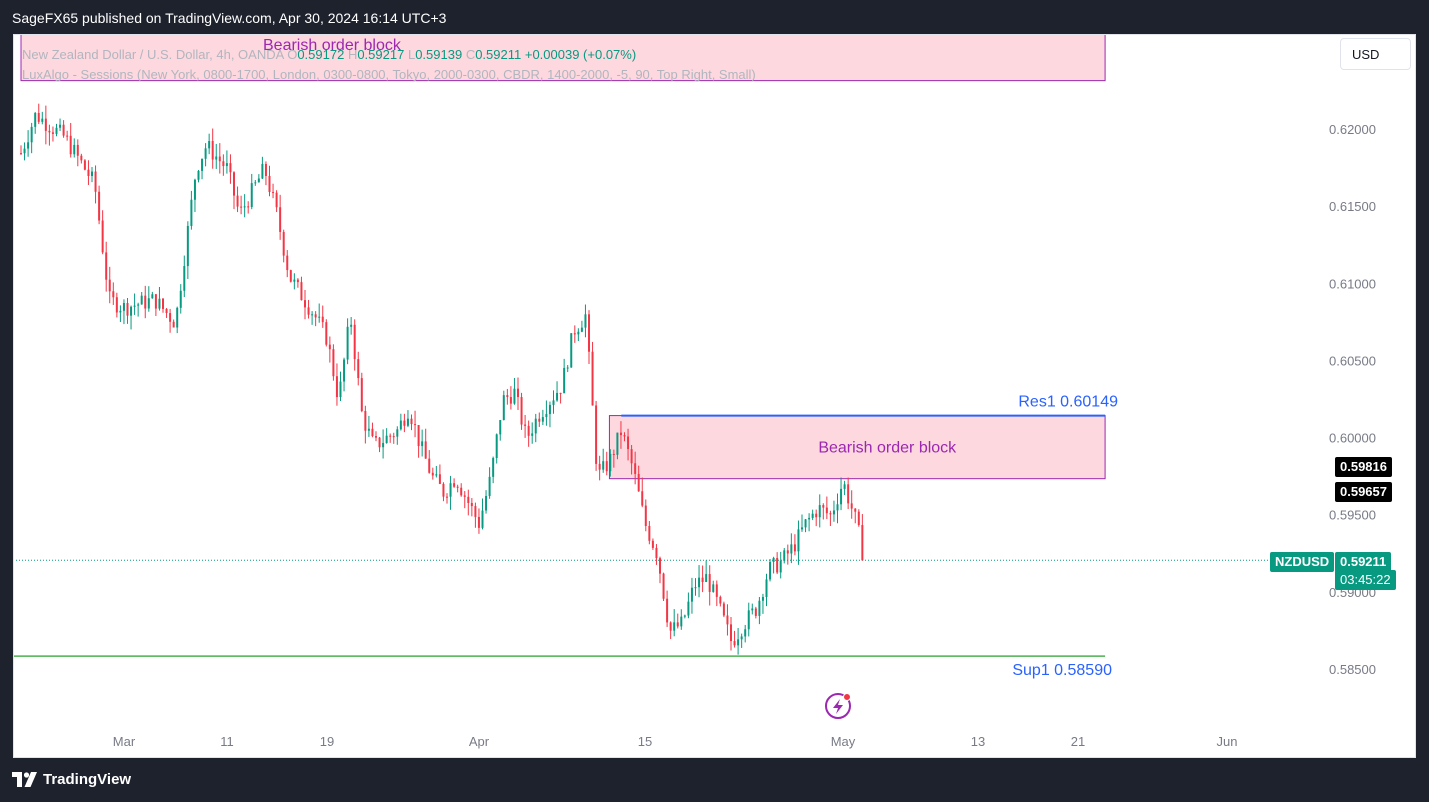  I want to click on symbol-tag: NZDUSD, so click(1302, 562).